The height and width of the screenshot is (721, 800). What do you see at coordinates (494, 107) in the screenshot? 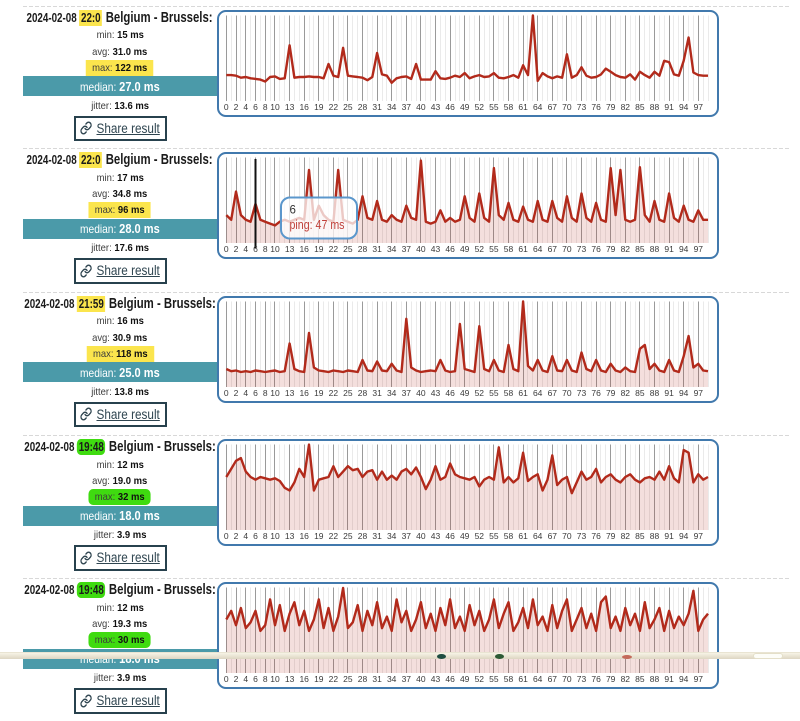
I see `svg-text: 55` at bounding box center [494, 107].